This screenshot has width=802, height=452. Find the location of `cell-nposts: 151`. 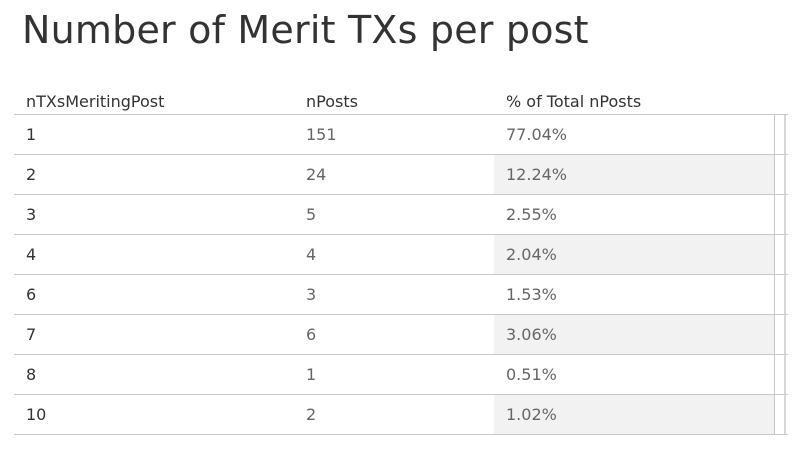

cell-nposts: 151 is located at coordinates (321, 134).